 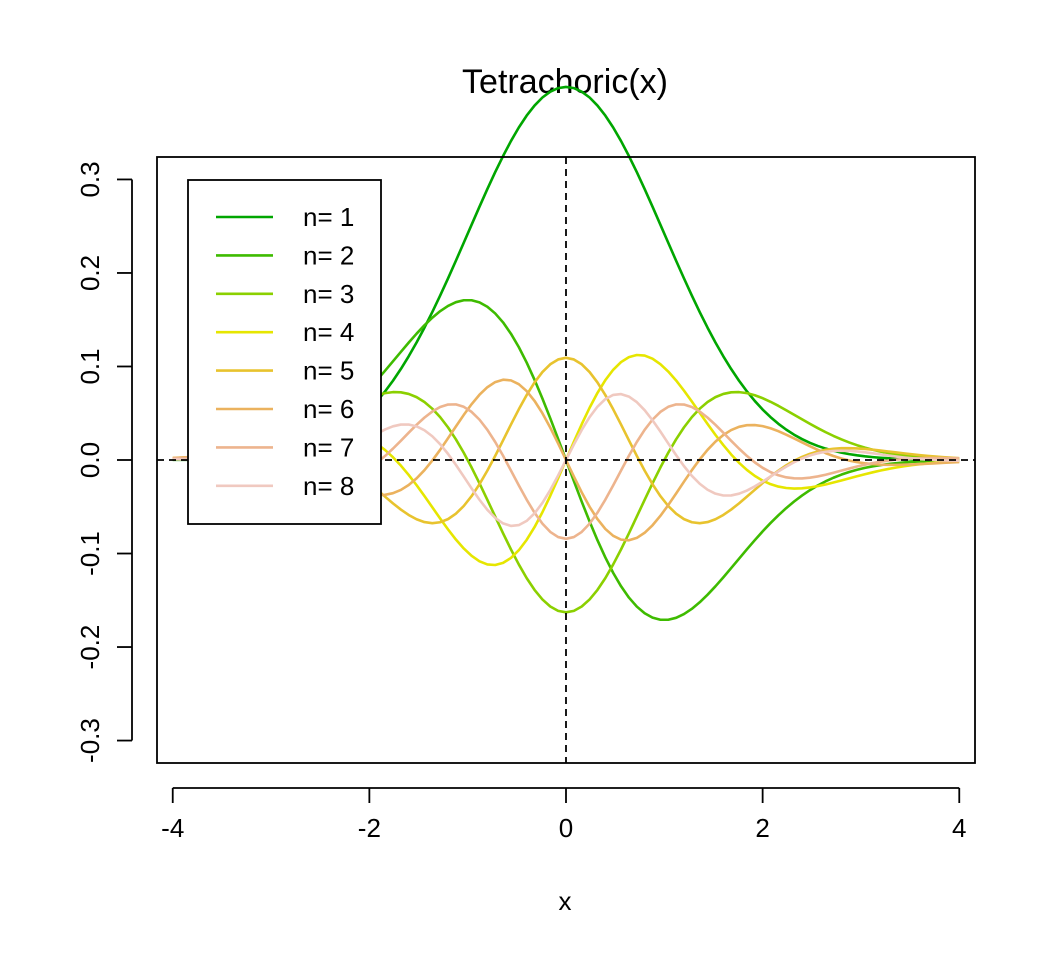 I want to click on y-tick-label: 0.3, so click(x=90, y=179).